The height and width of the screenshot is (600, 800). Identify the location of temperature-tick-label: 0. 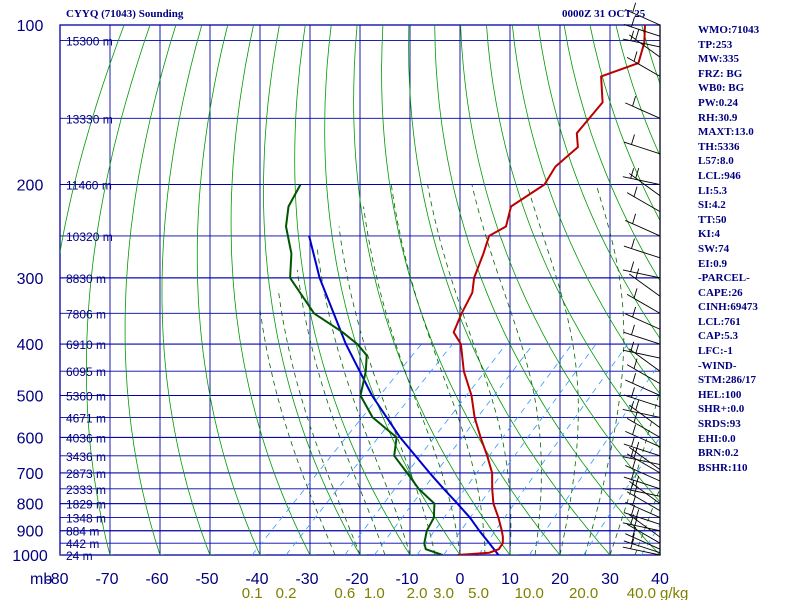
(460, 579).